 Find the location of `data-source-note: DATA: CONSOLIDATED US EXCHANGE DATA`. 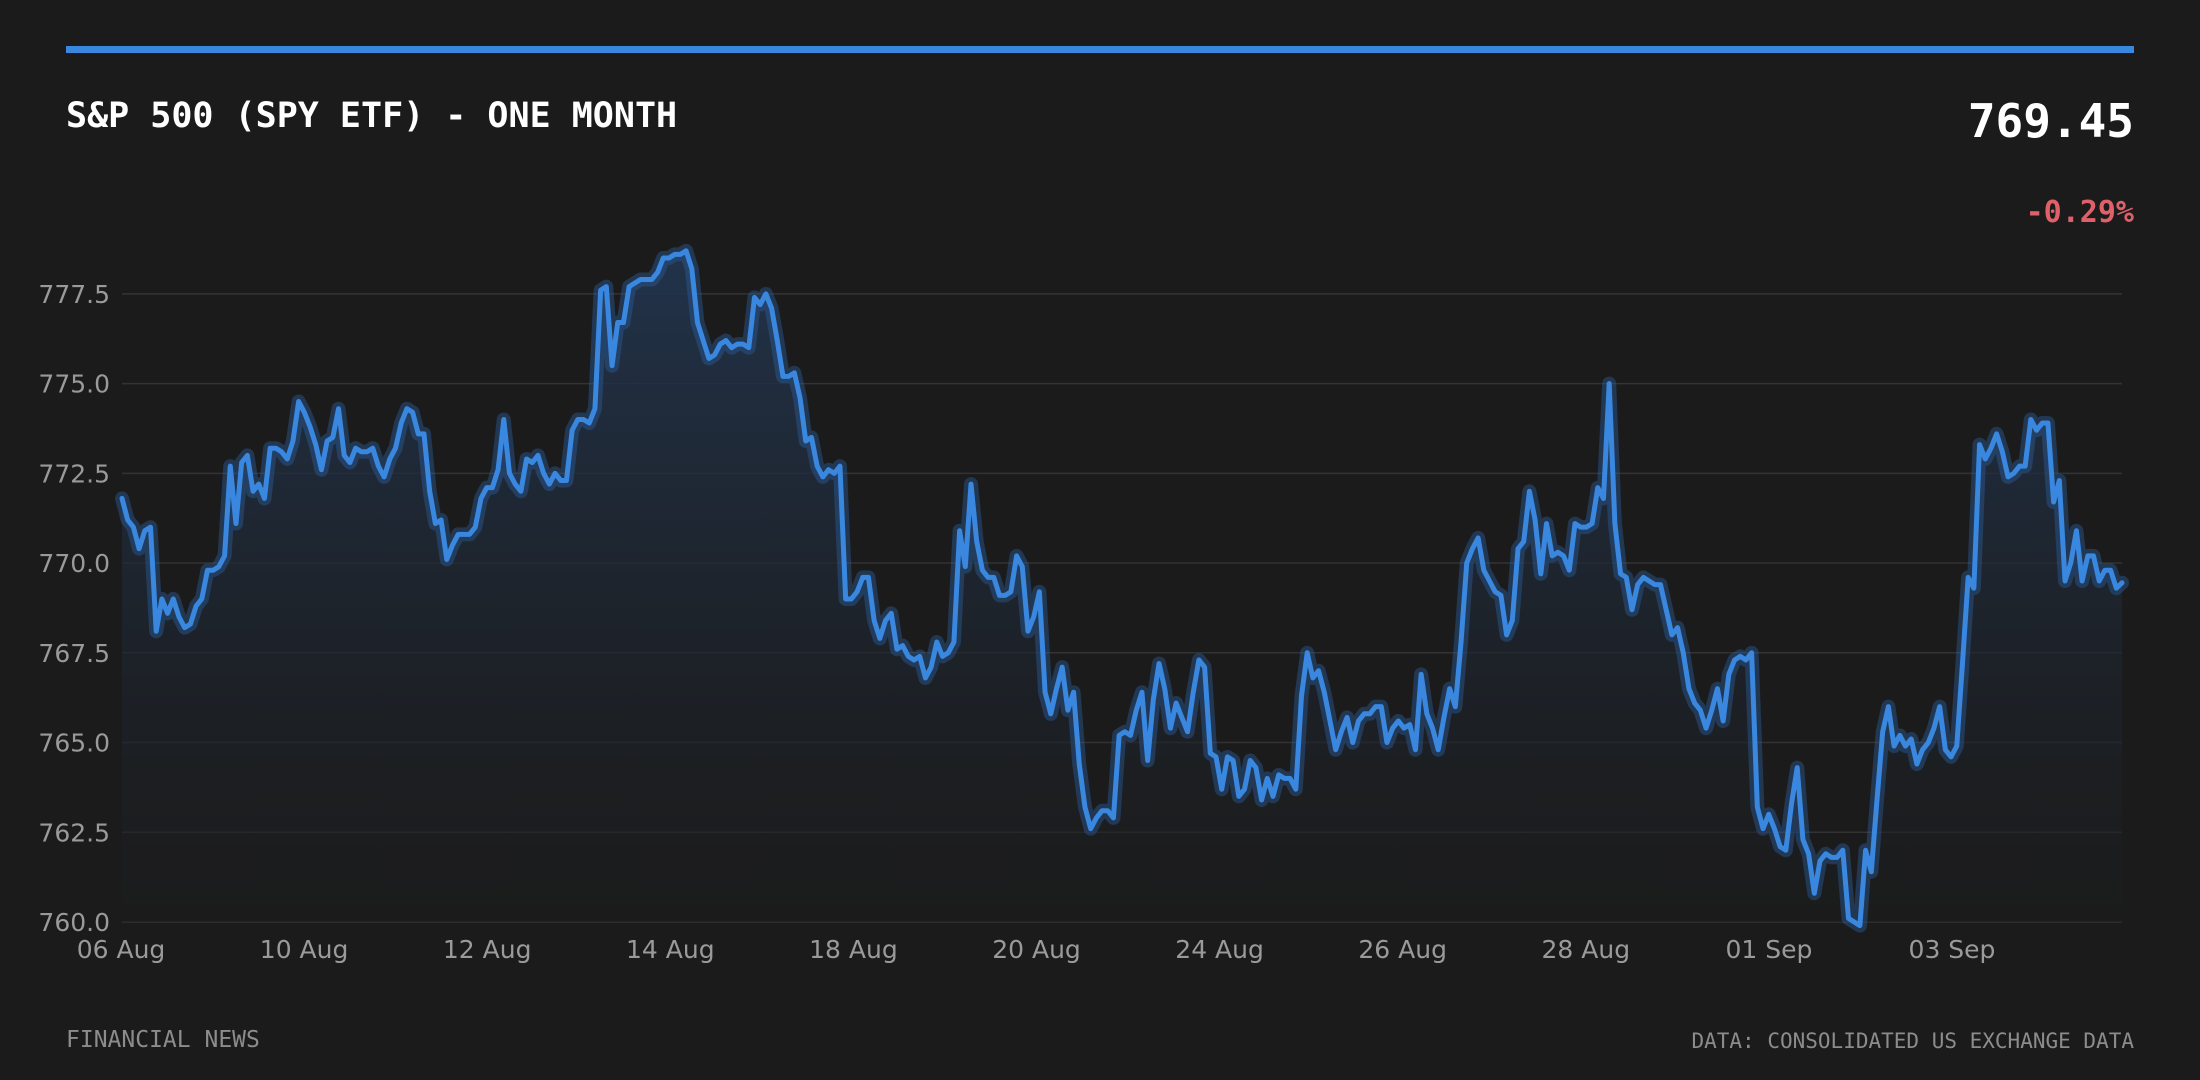

data-source-note: DATA: CONSOLIDATED US EXCHANGE DATA is located at coordinates (1912, 1041).